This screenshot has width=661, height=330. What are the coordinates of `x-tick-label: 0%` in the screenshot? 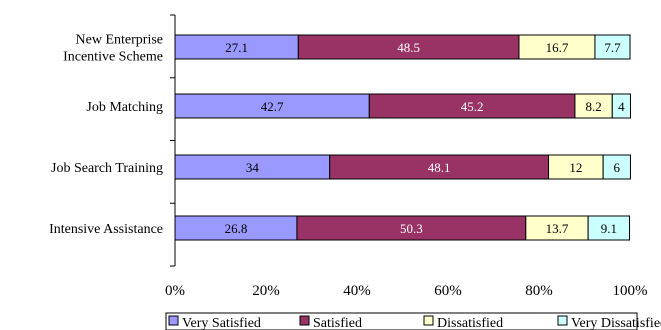 It's located at (175, 291).